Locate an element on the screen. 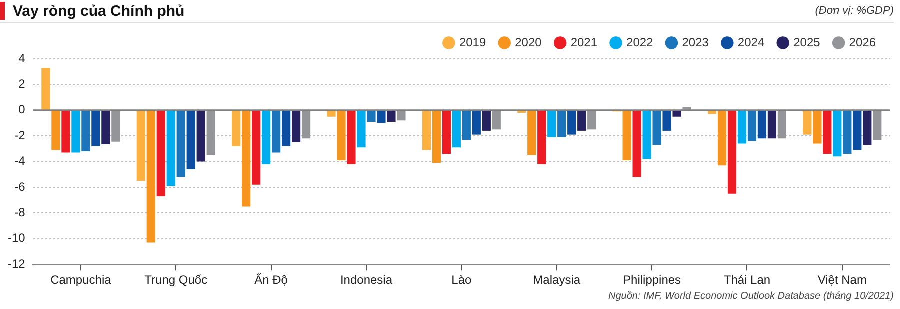  chart-title: Vay ròng của Chính phủ is located at coordinates (99, 11).